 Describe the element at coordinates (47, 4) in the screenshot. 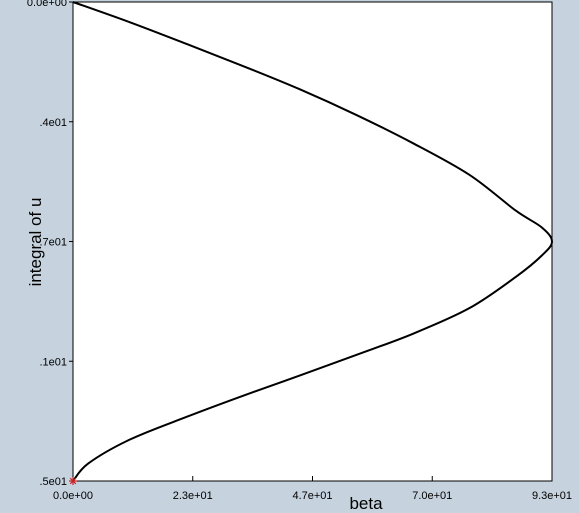

I see `y-tick-label: 0.0e+00` at that location.